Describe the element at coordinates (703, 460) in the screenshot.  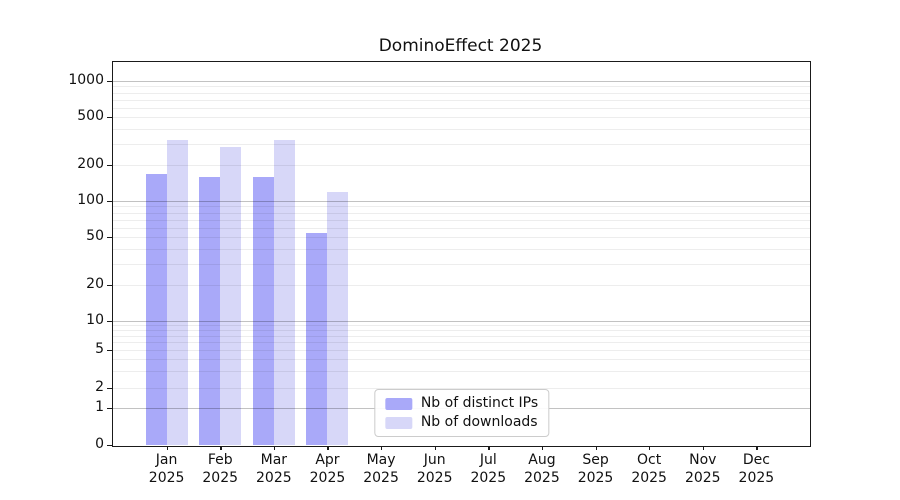
I see `x-tick-label-line: Nov` at that location.